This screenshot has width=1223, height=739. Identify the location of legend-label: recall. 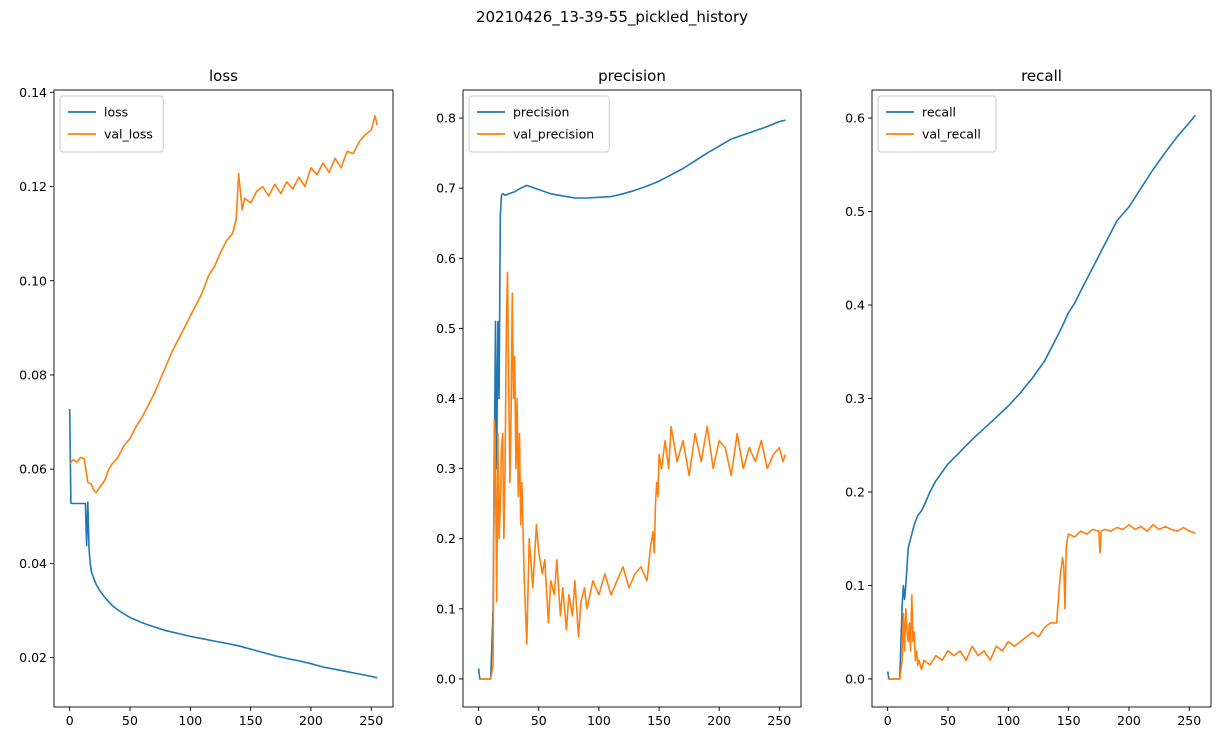
(939, 112).